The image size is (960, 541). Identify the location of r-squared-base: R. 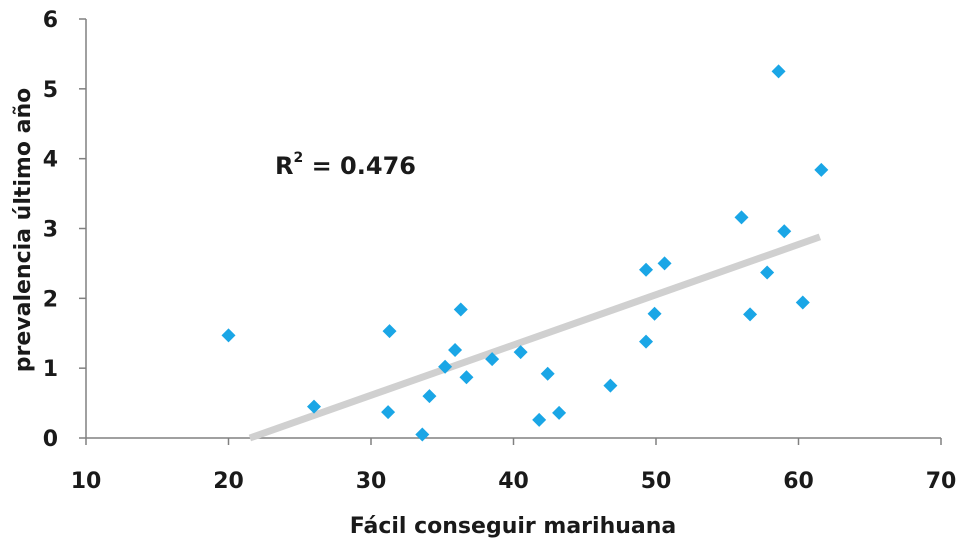
(284, 166).